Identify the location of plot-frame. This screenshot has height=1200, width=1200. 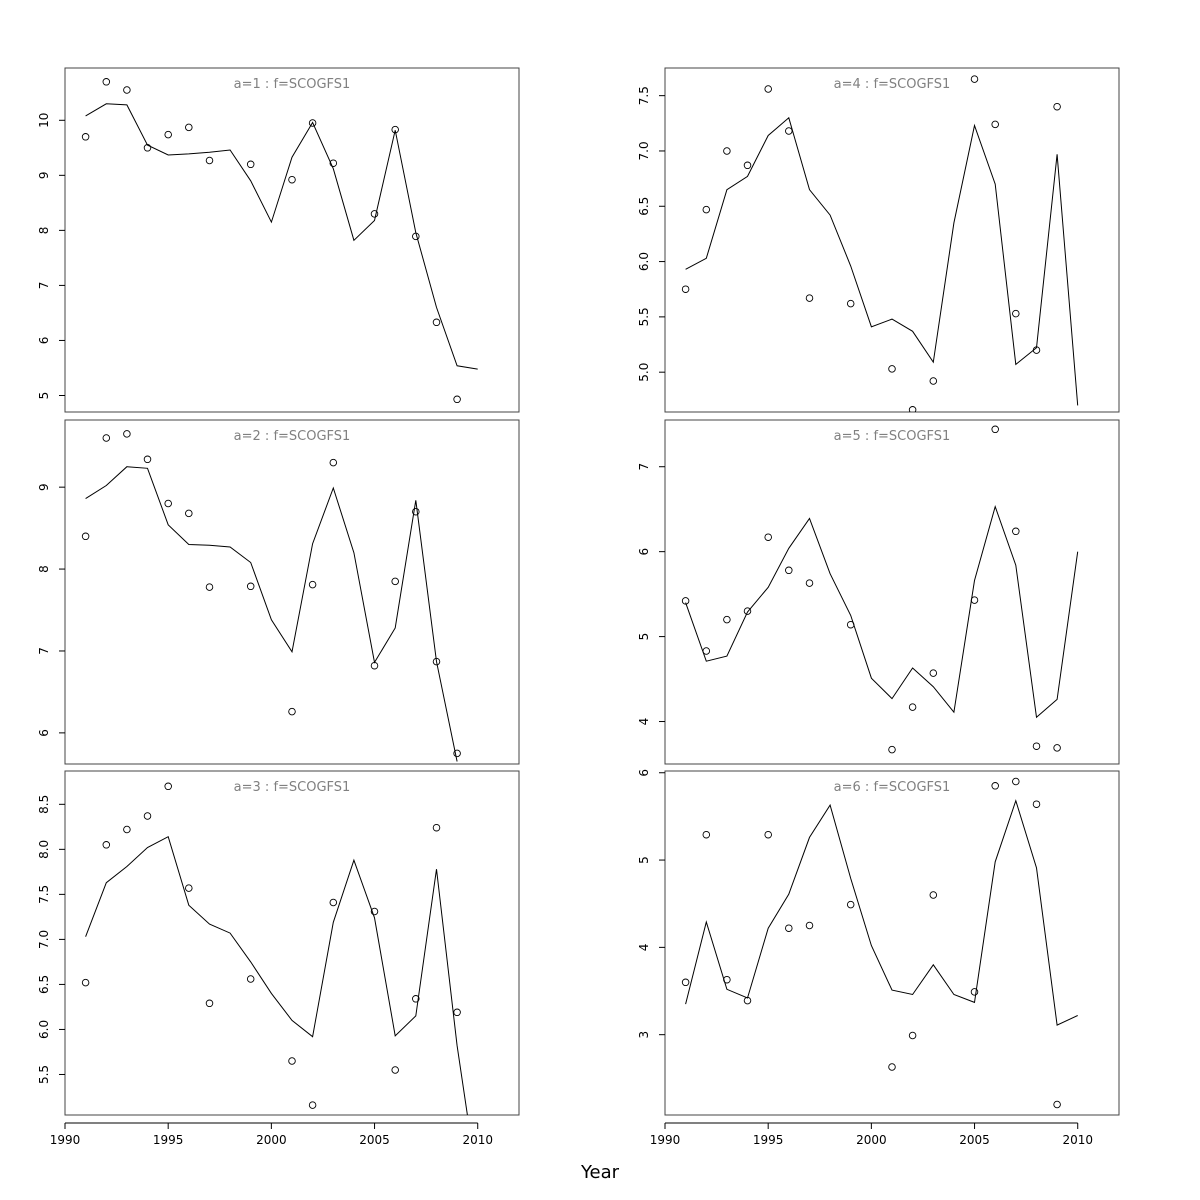
(892, 943).